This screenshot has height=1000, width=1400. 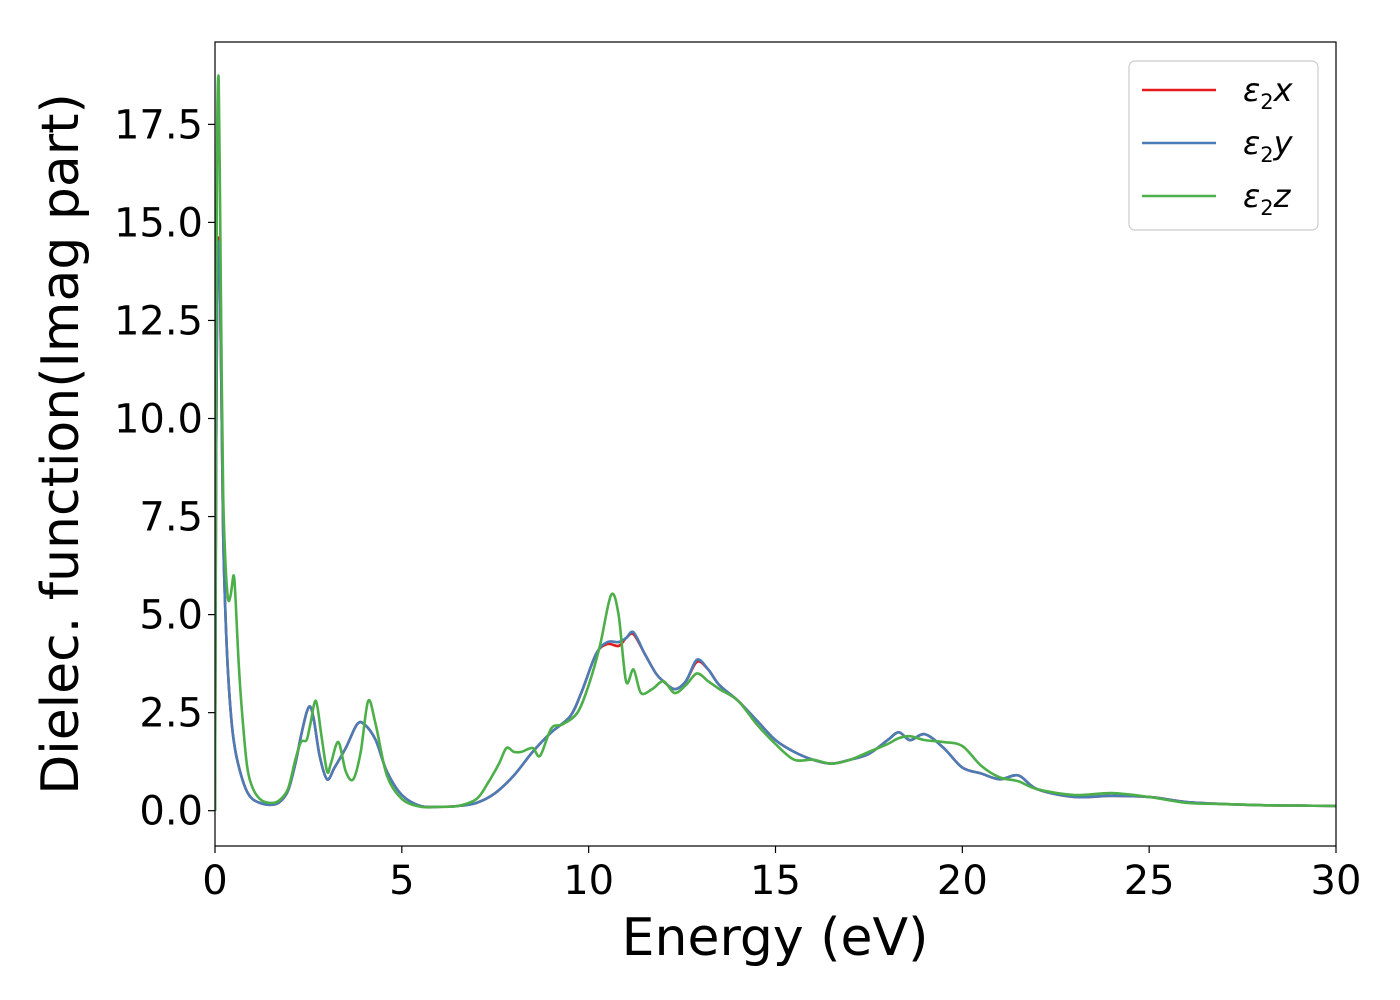 I want to click on legend-label-y: ε2y, so click(x=1268, y=145).